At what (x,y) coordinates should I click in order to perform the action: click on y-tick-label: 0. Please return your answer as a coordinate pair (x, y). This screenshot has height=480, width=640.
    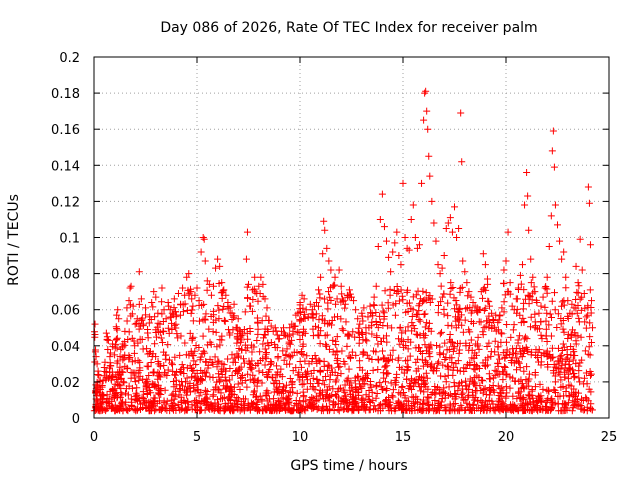
    Looking at the image, I should click on (76, 419).